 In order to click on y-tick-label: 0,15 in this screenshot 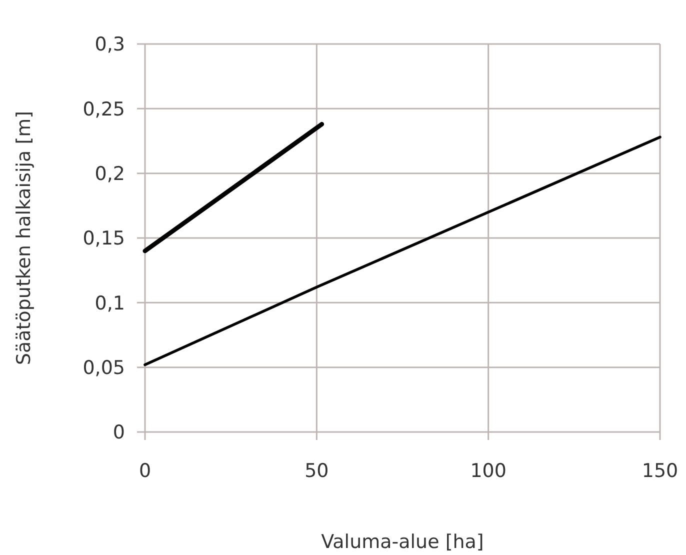, I will do `click(103, 239)`.